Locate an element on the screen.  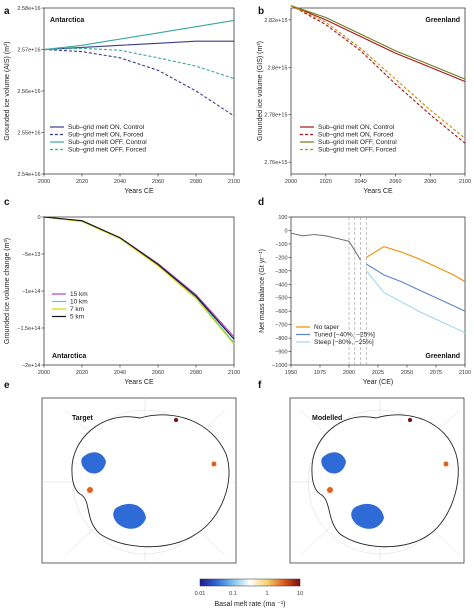
panel-b-y-axis-label: Grounded ice volume (GIS) (m³) is located at coordinates (260, 91).